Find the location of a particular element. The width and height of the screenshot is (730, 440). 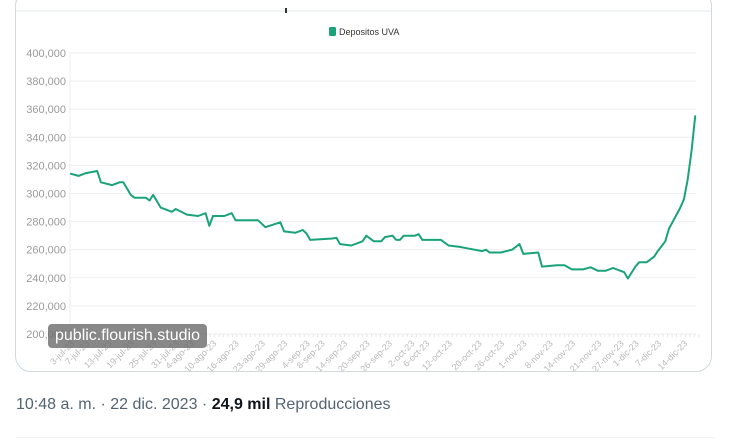

legend-swatch is located at coordinates (332, 31).